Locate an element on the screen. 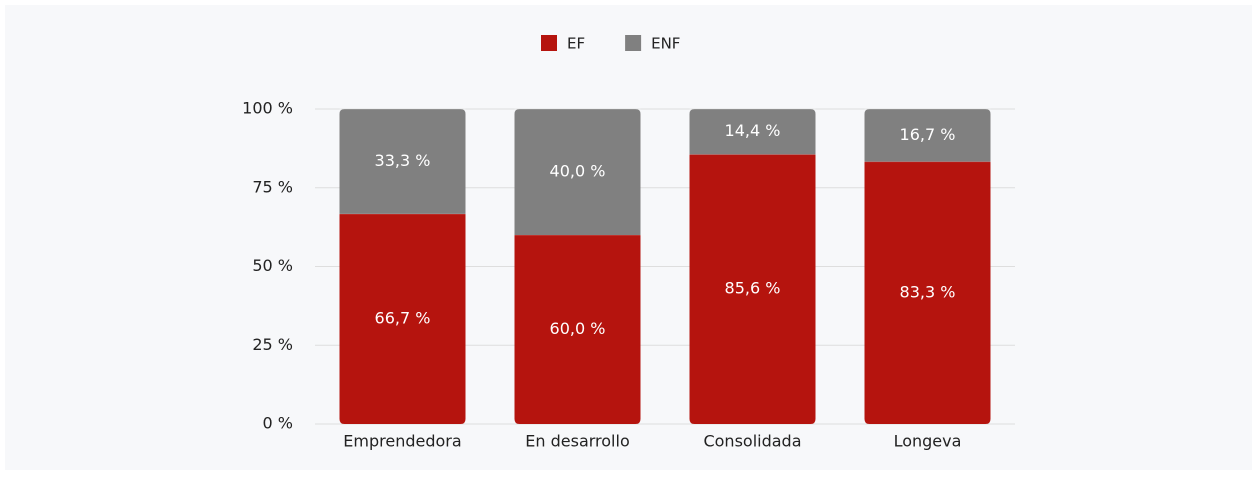  x-tick-label: Longeva is located at coordinates (928, 441).